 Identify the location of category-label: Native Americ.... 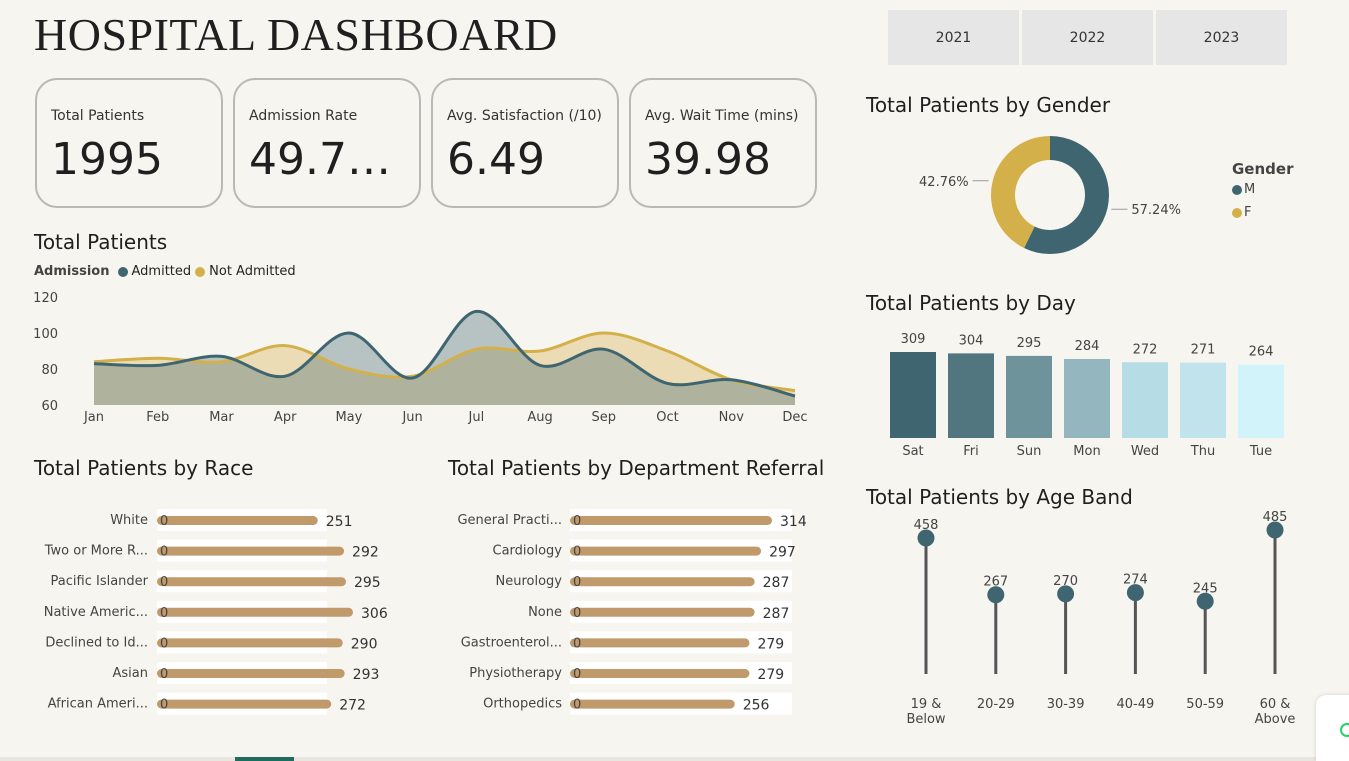
(96, 612).